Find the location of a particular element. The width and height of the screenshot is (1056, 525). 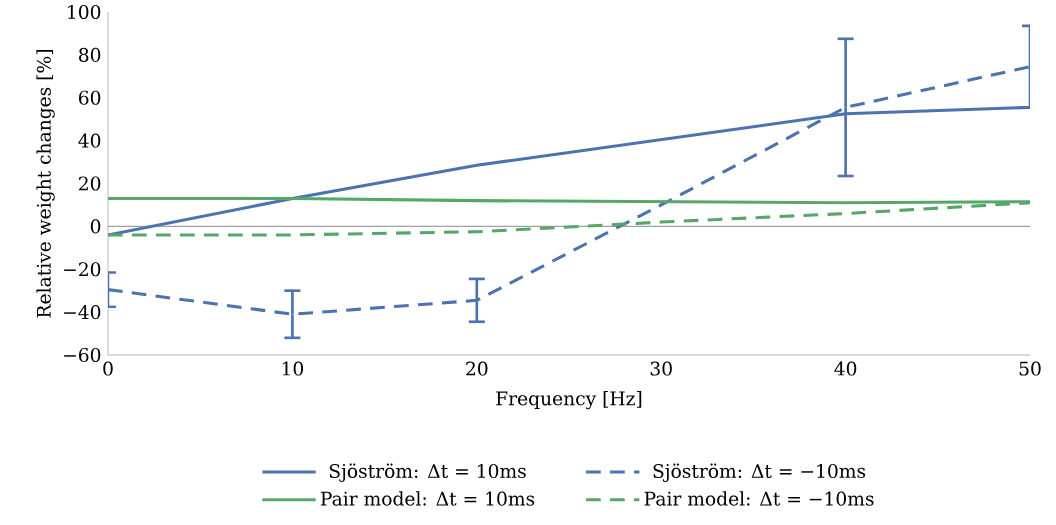

y-tick-label: 20 is located at coordinates (90, 183).